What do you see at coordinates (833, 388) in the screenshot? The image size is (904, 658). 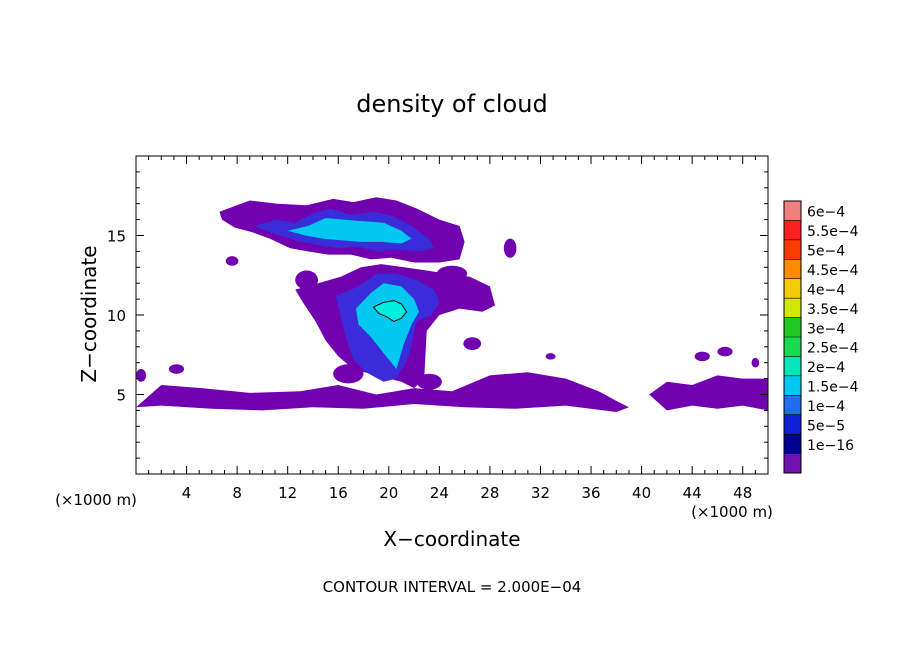 I see `colorbar-label: 1.5e−4` at bounding box center [833, 388].